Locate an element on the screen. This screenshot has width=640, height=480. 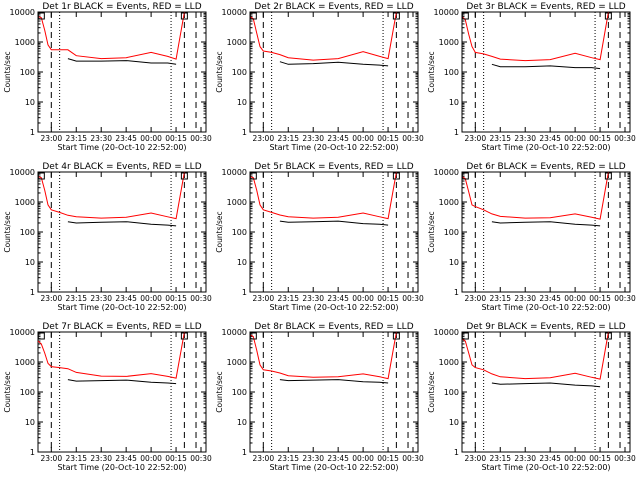
chart-title: Det 6r BLACK = Events, RED = LLD is located at coordinates (545, 167).